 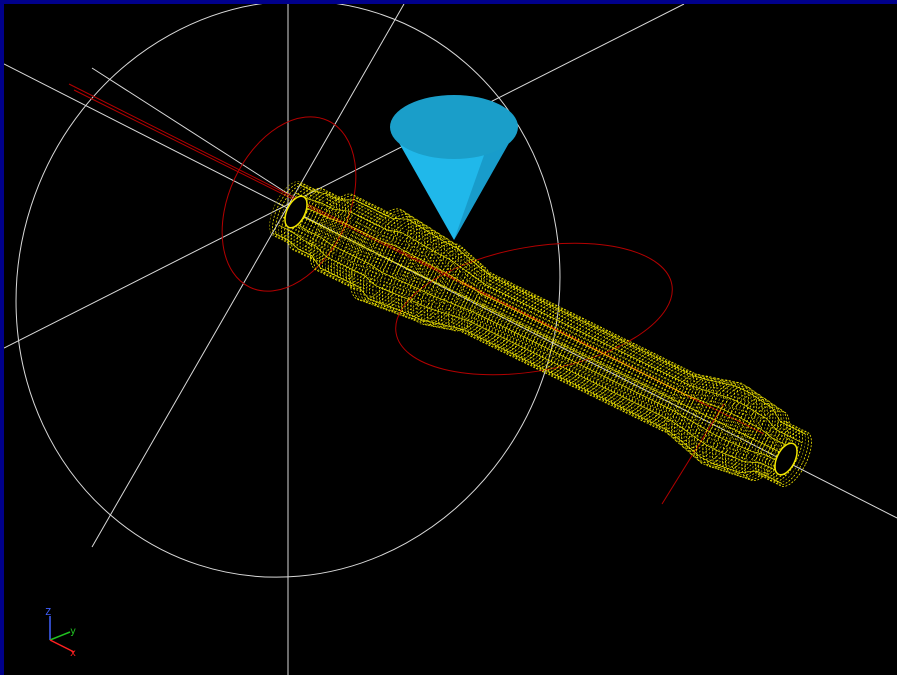 I want to click on guide-line-short, so click(x=198, y=136).